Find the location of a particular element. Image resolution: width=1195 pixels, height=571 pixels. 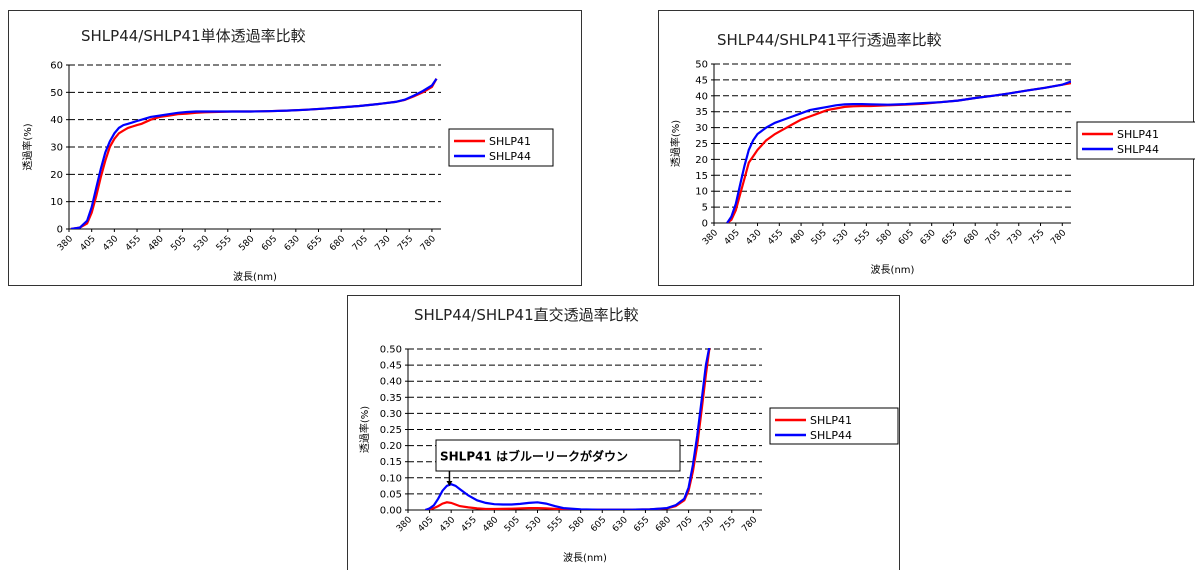

x-tick-label: 680 is located at coordinates (337, 243).